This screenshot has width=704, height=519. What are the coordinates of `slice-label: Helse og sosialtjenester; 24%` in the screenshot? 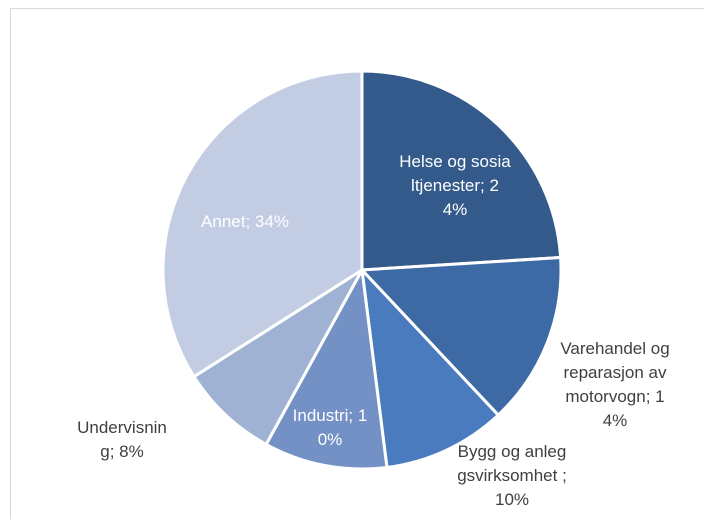 It's located at (455, 185).